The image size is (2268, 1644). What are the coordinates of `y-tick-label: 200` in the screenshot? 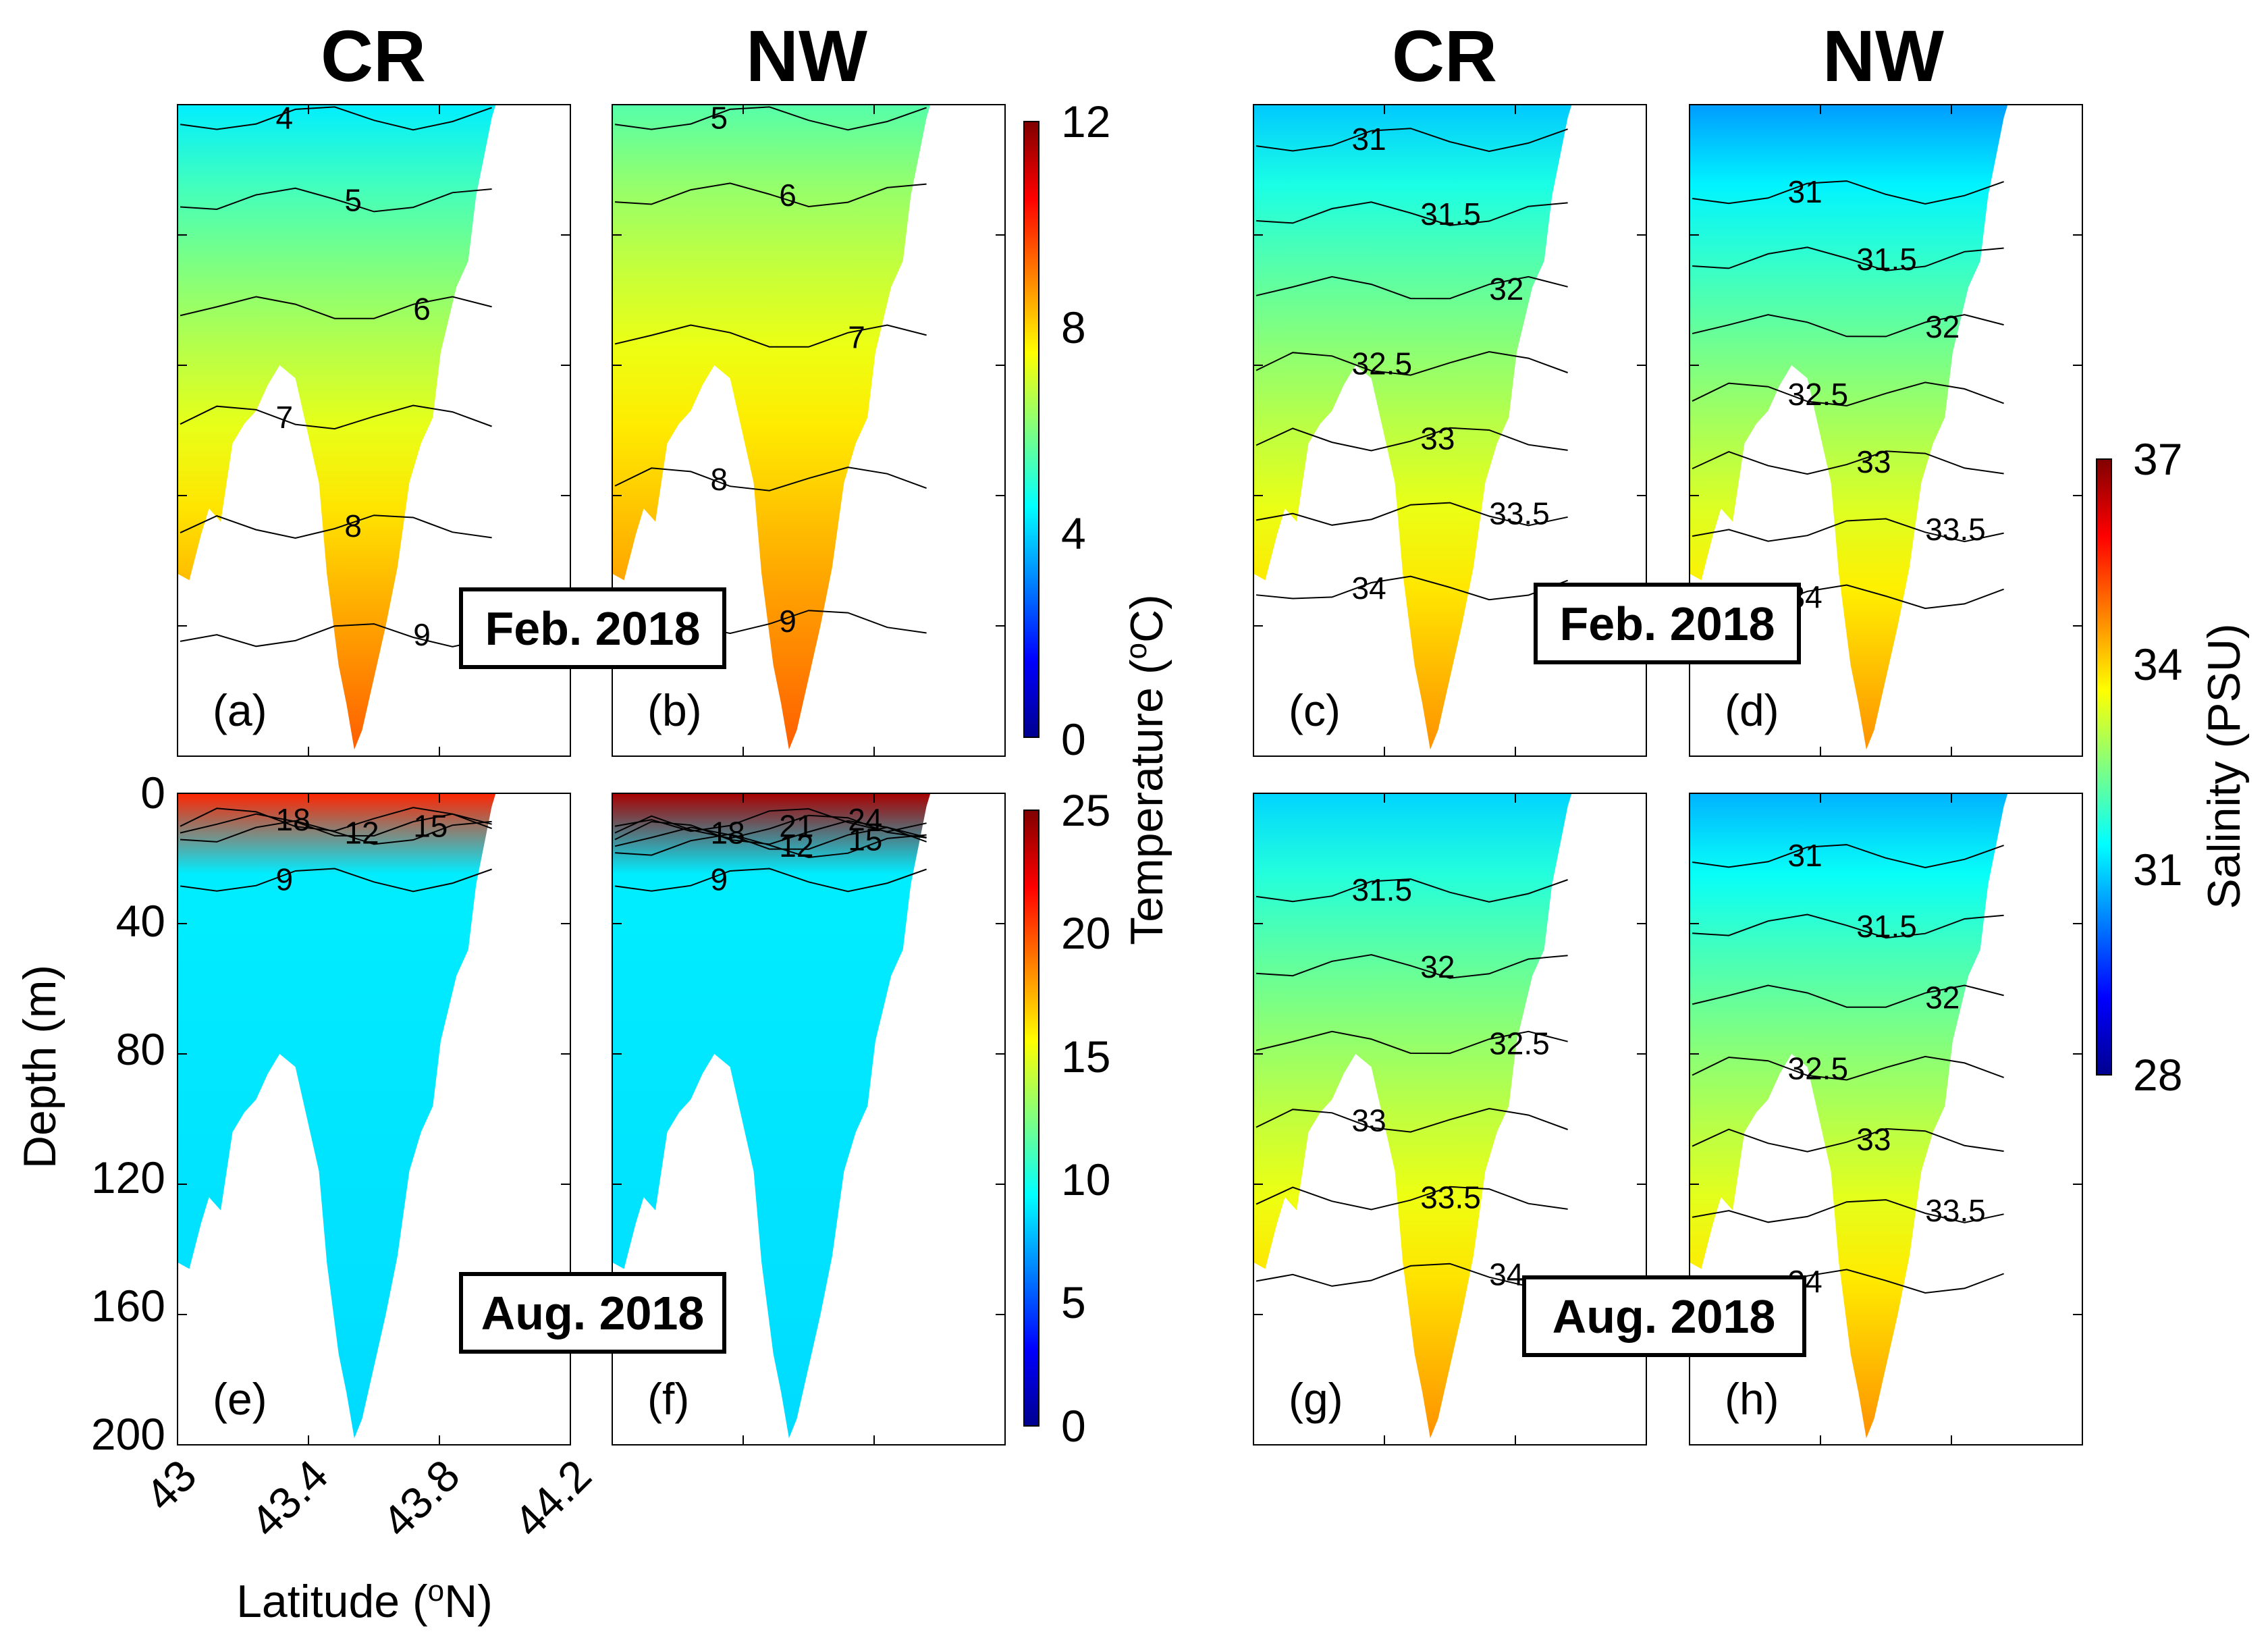 It's located at (128, 1434).